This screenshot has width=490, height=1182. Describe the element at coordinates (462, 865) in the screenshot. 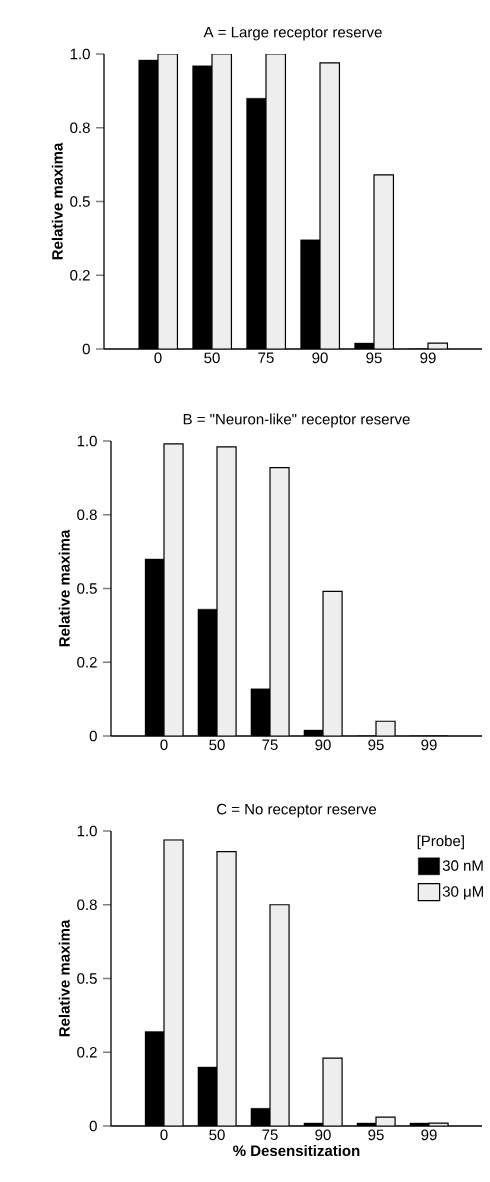

I see `legend-label: 30 nM` at that location.